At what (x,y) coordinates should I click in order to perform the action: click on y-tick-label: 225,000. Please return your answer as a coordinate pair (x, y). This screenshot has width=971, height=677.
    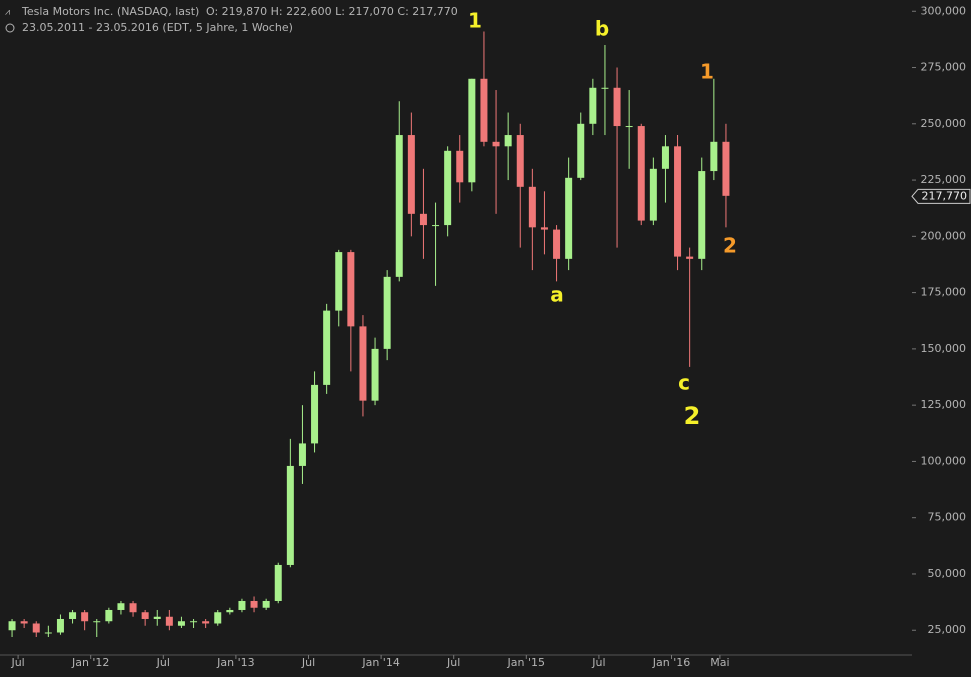
    Looking at the image, I should click on (944, 179).